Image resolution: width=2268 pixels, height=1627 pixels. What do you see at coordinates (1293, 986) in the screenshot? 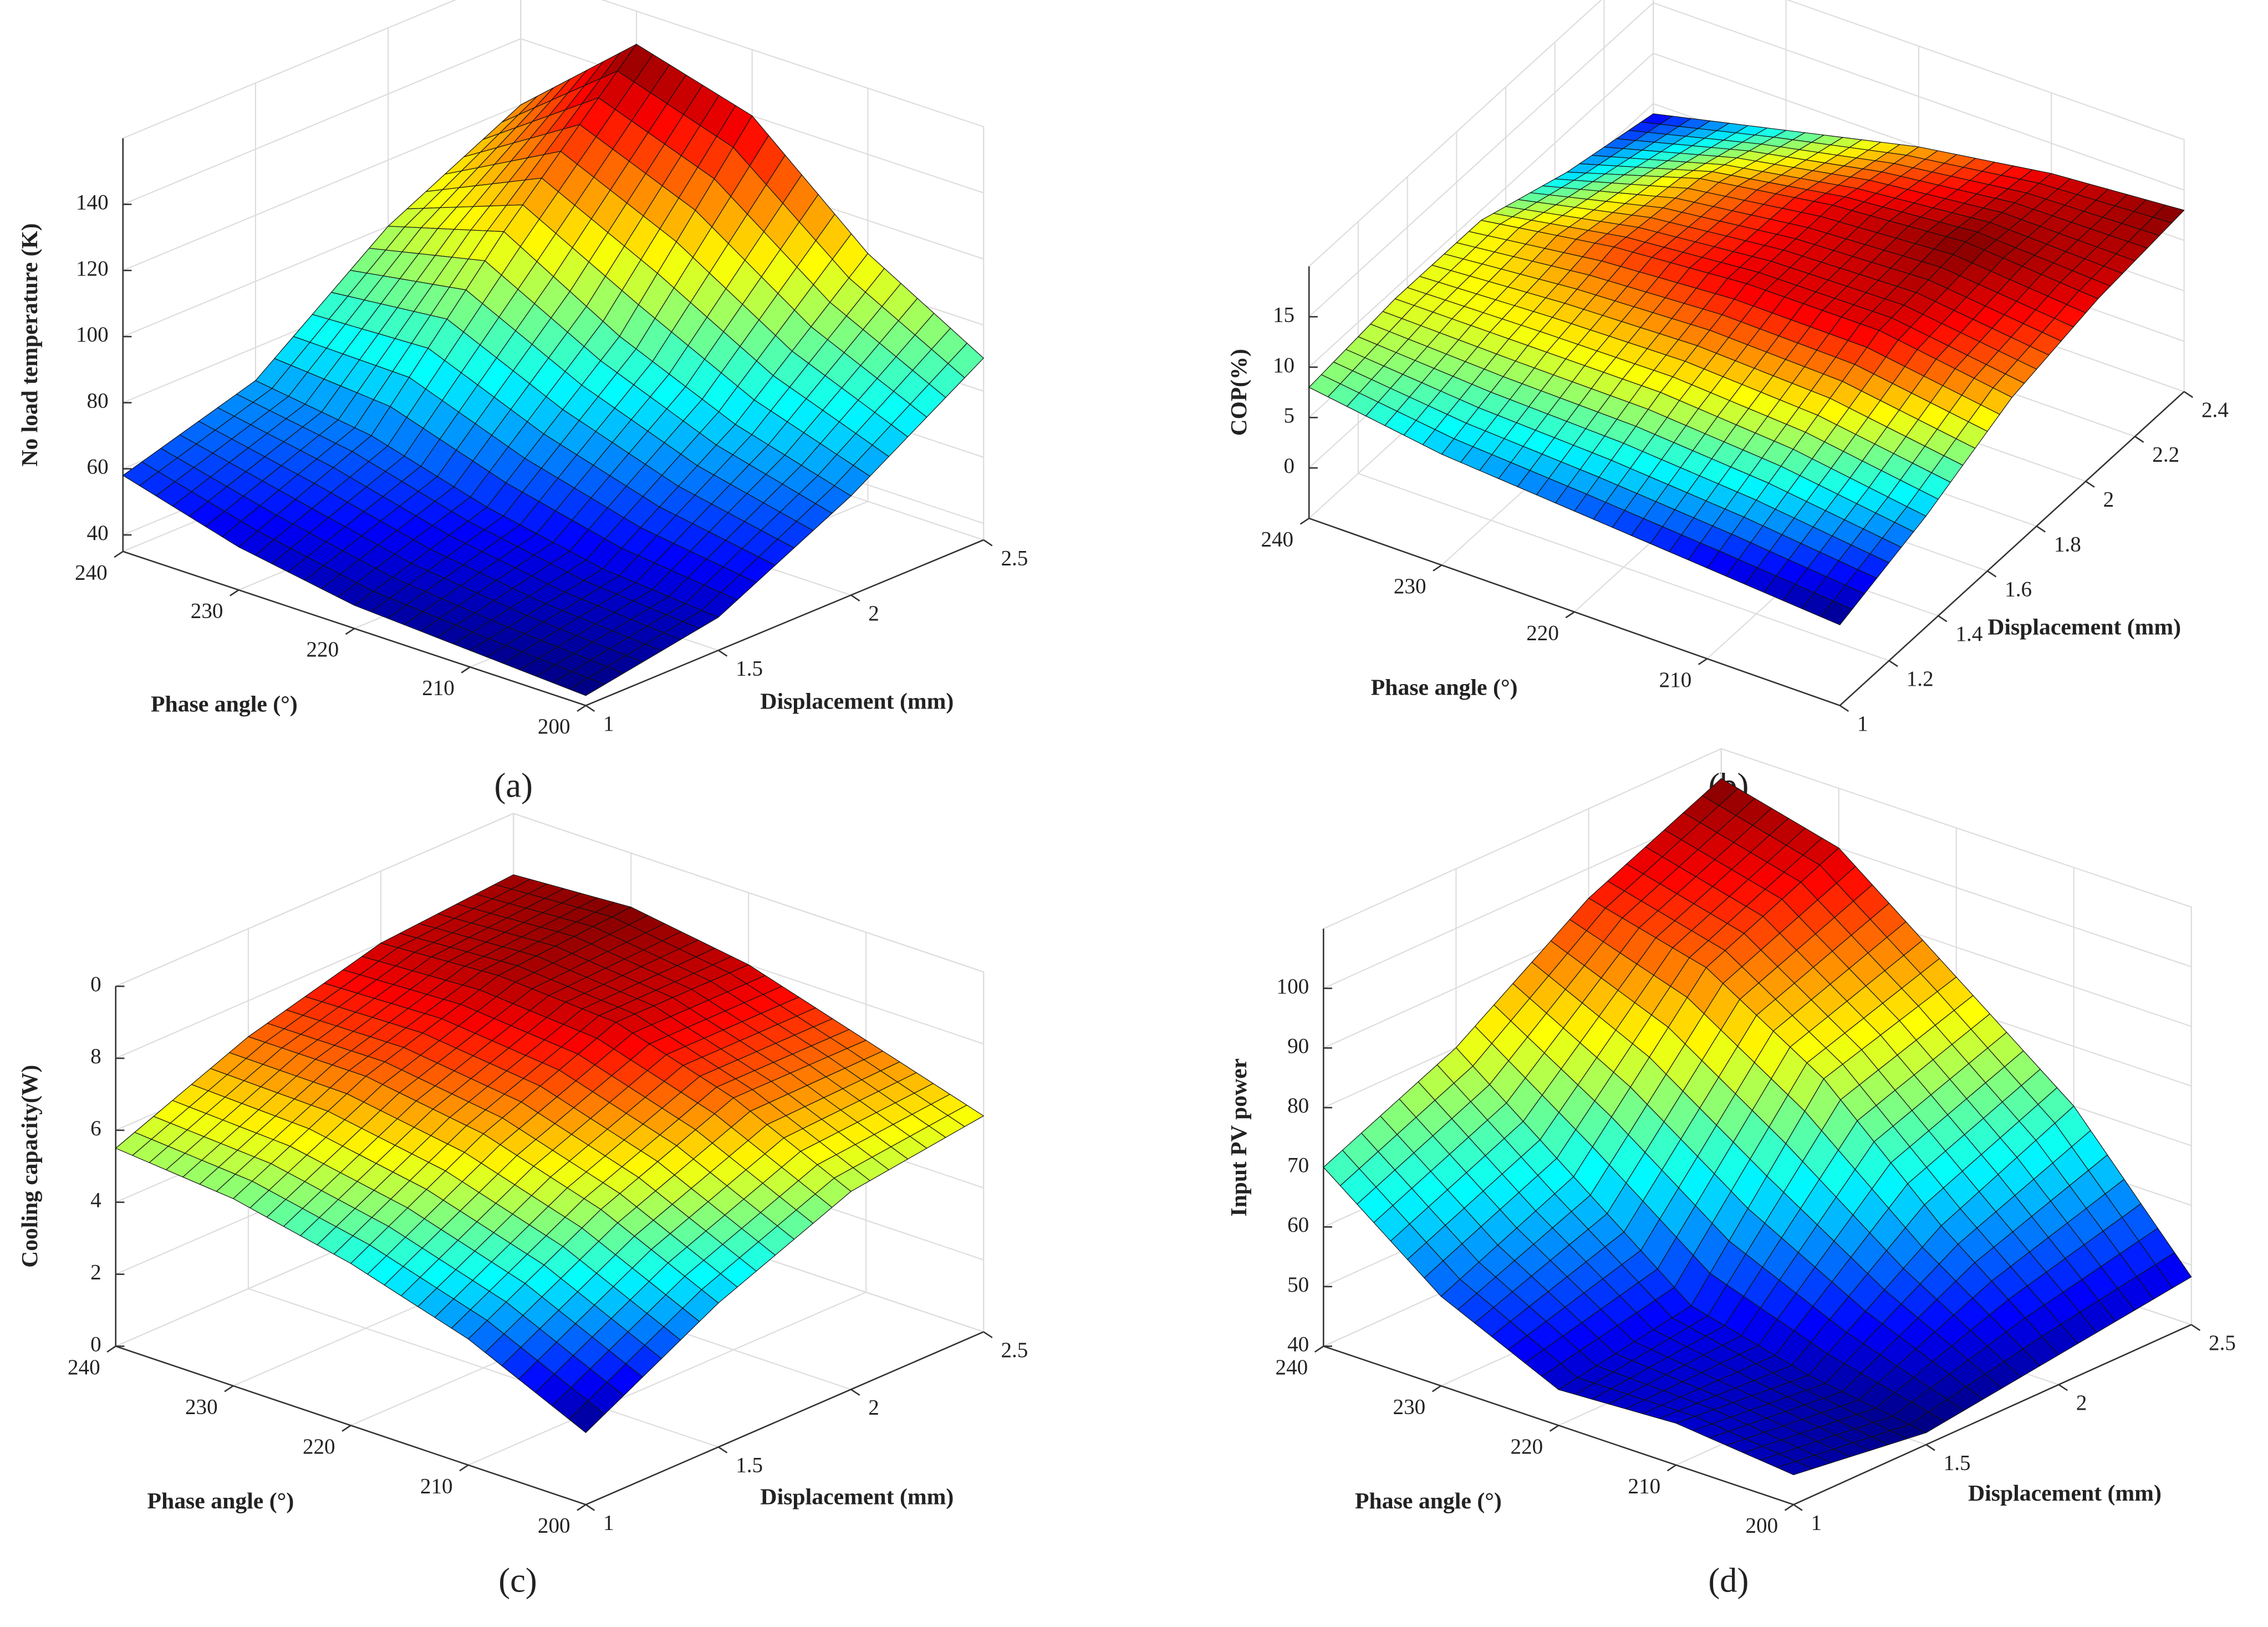
I see `z-tick-label: 100` at bounding box center [1293, 986].